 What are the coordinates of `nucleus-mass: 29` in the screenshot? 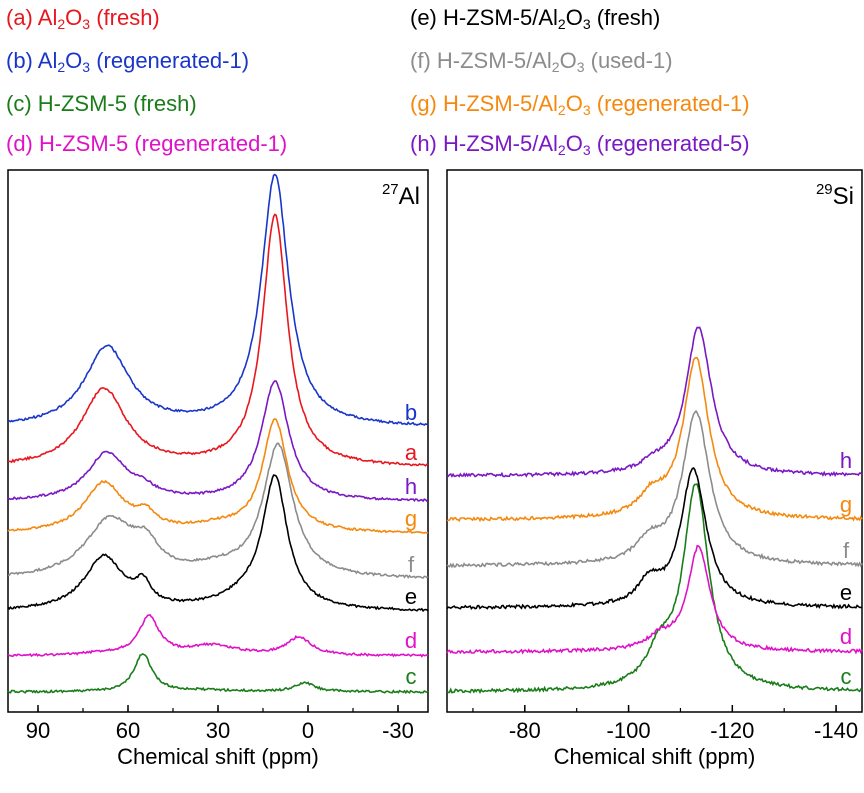 It's located at (824, 189).